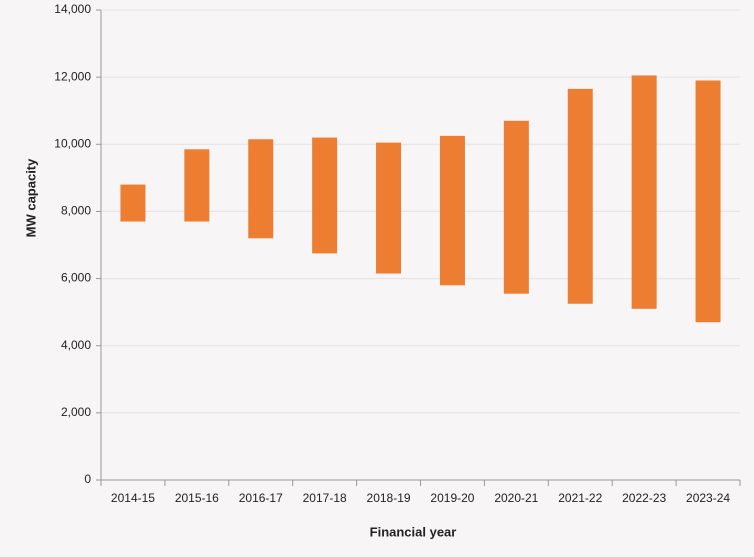 The image size is (754, 557). Describe the element at coordinates (72, 9) in the screenshot. I see `y-tick-label: 14,000` at that location.